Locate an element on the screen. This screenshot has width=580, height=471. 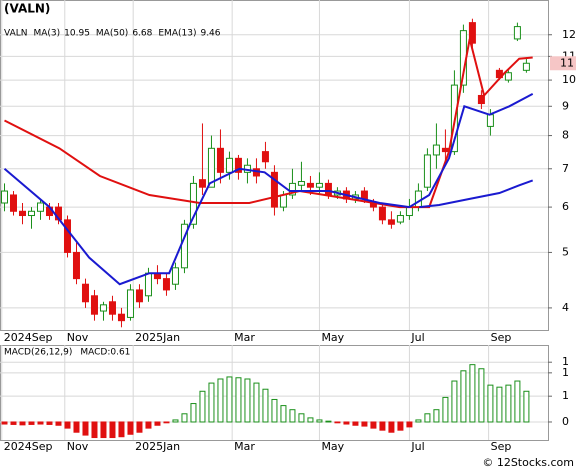
y-tick-label: 1 is located at coordinates (565, 372).